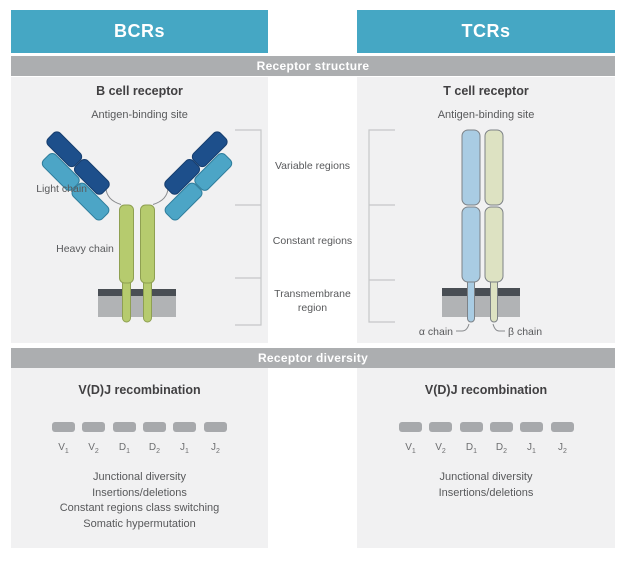 Image resolution: width=630 pixels, height=567 pixels. What do you see at coordinates (471, 167) in the screenshot?
I see `tcr-alpha-variable` at bounding box center [471, 167].